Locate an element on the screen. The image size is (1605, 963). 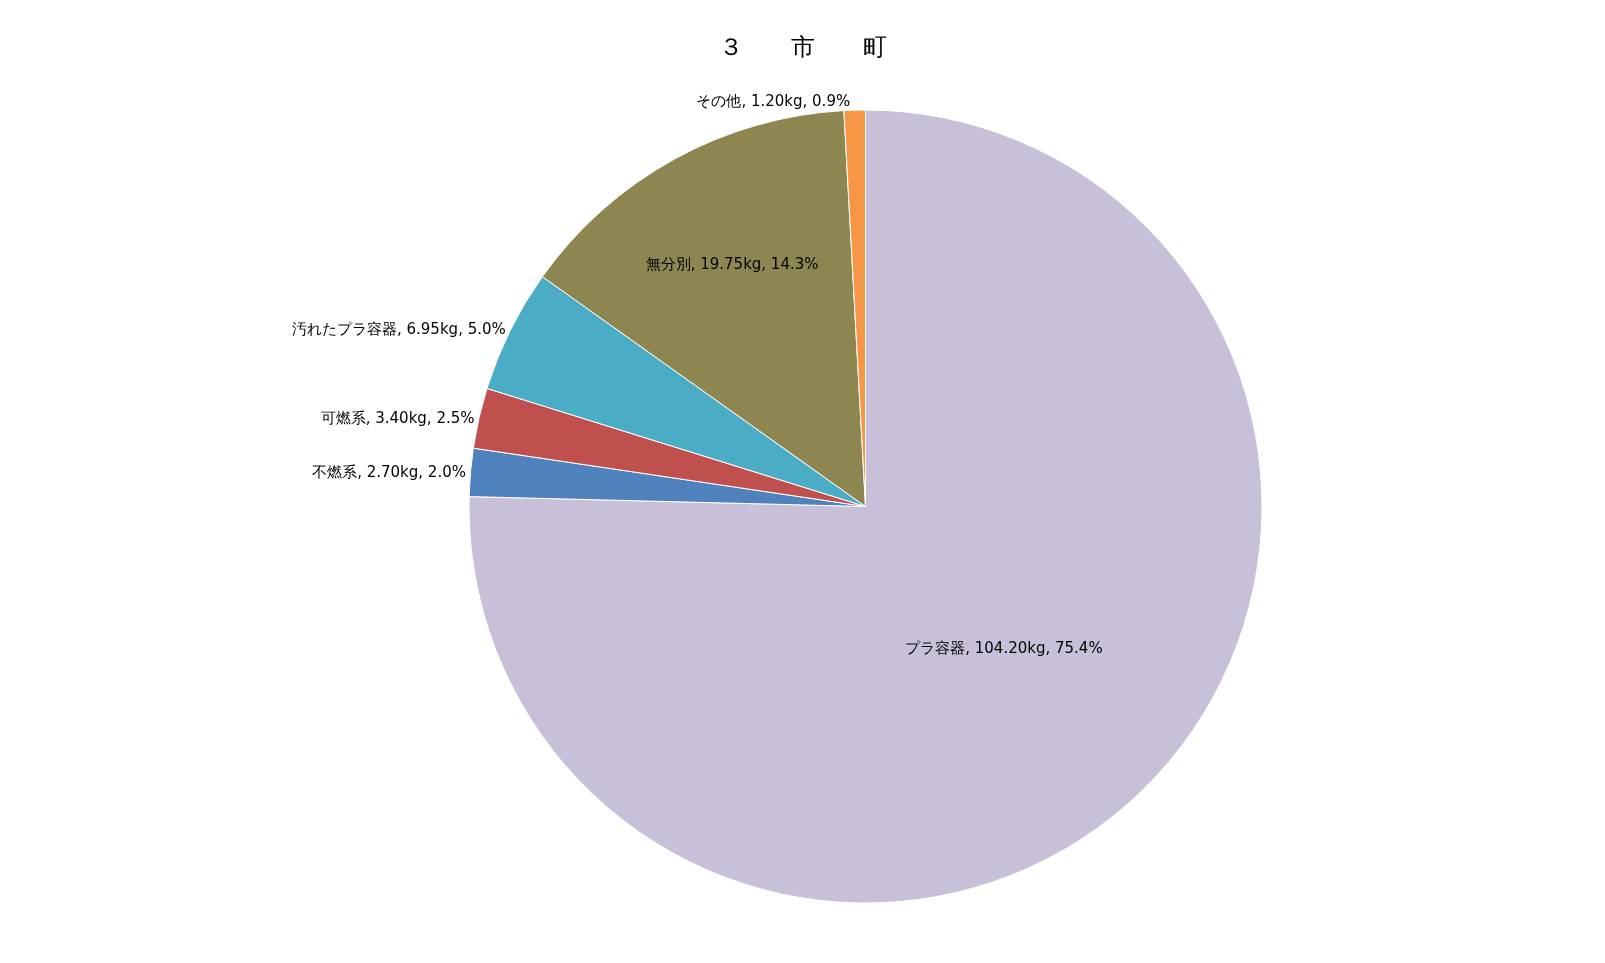
slice-label: その他, 1.20kg, 0.9% is located at coordinates (773, 101).